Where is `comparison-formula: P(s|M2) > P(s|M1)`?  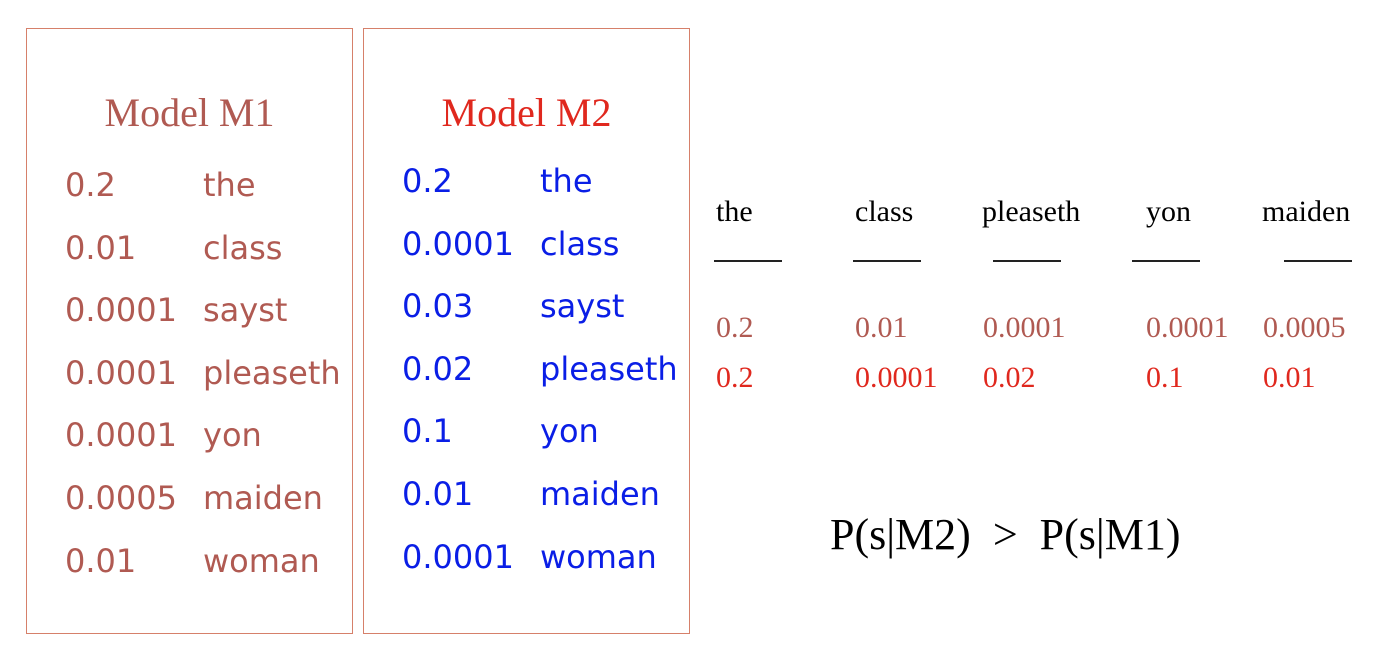
comparison-formula: P(s|M2) > P(s|M1) is located at coordinates (1005, 534).